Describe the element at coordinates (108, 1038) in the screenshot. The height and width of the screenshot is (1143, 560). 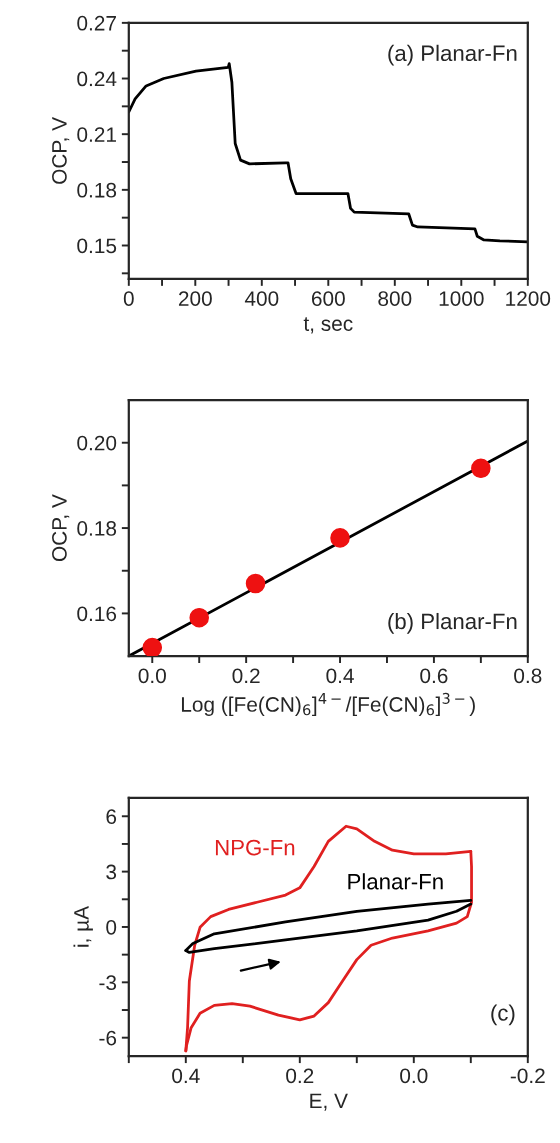
I see `y-tick-label: -6` at that location.